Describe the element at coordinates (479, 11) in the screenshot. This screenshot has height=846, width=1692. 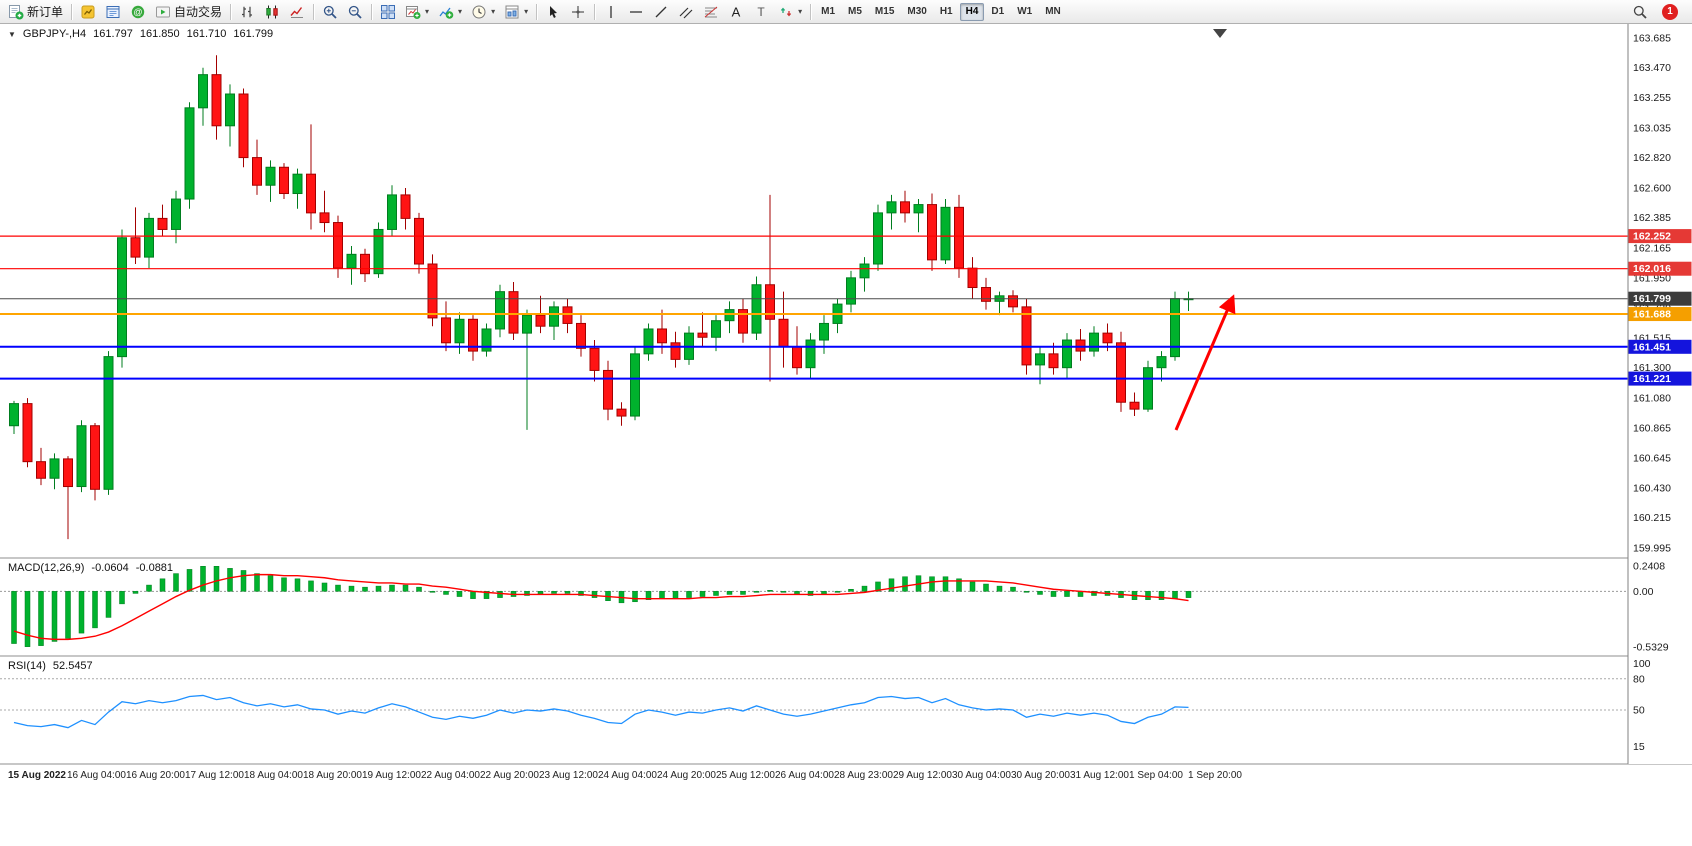
I see `periods-icon` at that location.